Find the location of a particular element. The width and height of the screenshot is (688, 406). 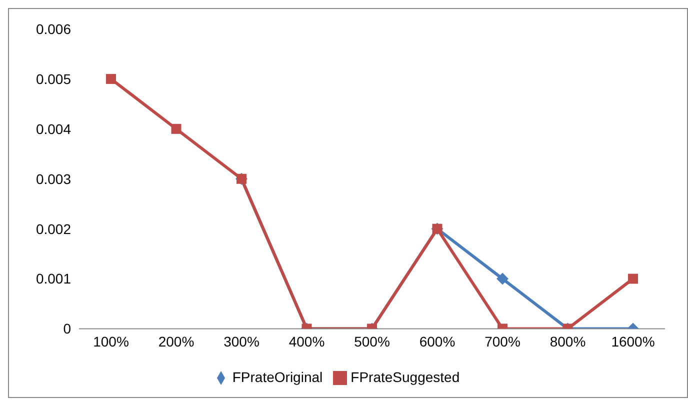

x-tick-label: 1600% is located at coordinates (633, 342).